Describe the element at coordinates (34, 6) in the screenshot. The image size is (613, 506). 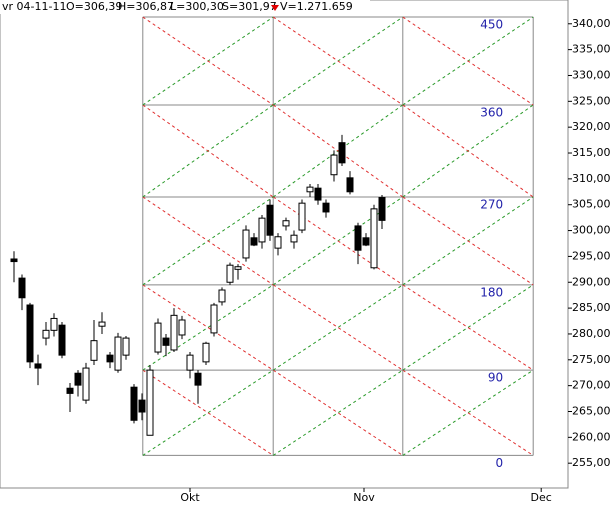
I see `header-date: vr 04-11-11` at that location.